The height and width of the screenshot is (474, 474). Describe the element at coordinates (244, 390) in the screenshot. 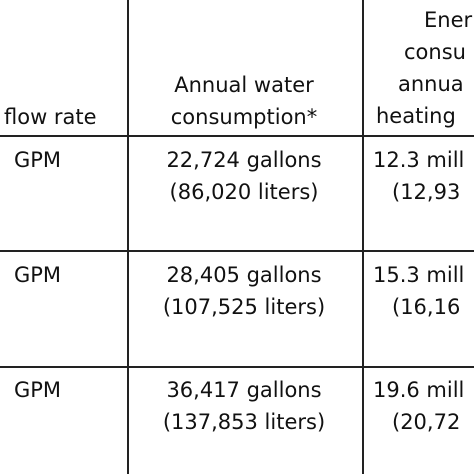

I see `cell: 36,417 gallons` at that location.